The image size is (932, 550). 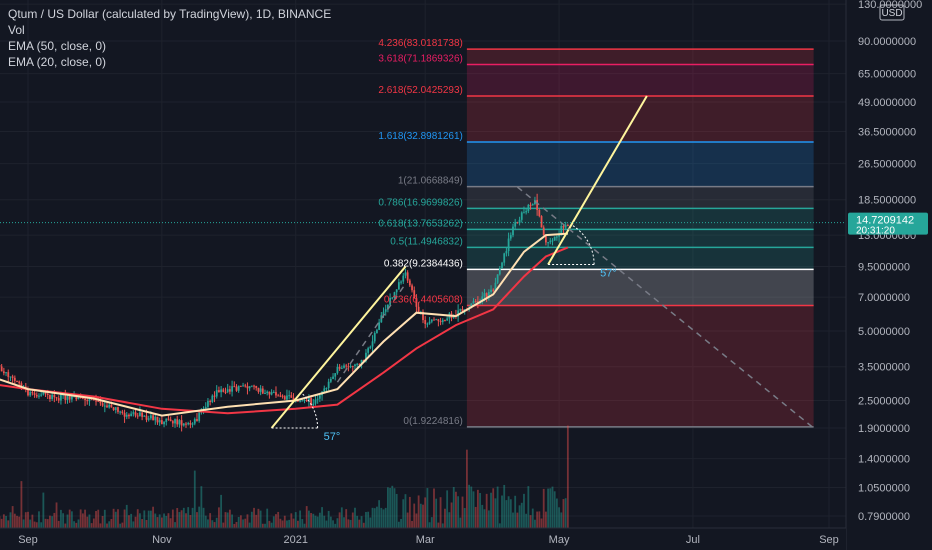 What do you see at coordinates (426, 241) in the screenshot?
I see `fib-level-label: 0.5(11.4946832)` at bounding box center [426, 241].